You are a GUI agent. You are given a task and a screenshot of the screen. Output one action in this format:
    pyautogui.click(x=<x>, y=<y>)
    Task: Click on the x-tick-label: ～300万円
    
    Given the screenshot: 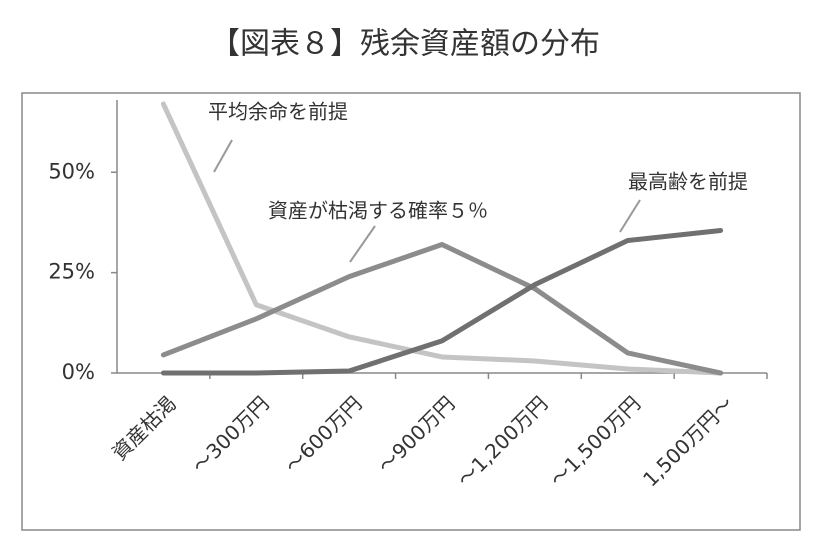 What is the action you would take?
    pyautogui.click(x=230, y=434)
    